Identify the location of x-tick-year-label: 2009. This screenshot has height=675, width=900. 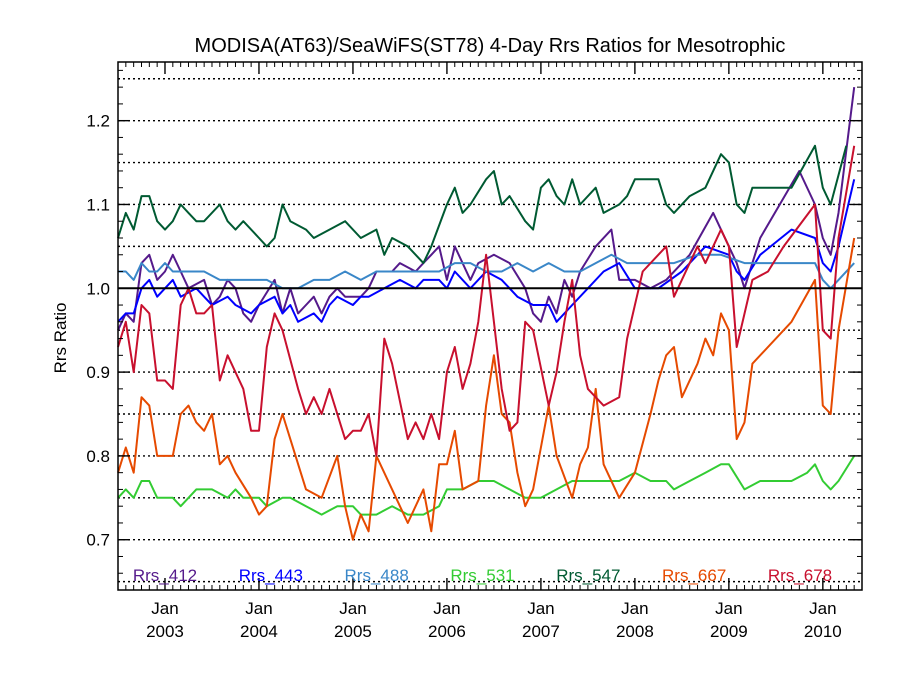
(729, 631).